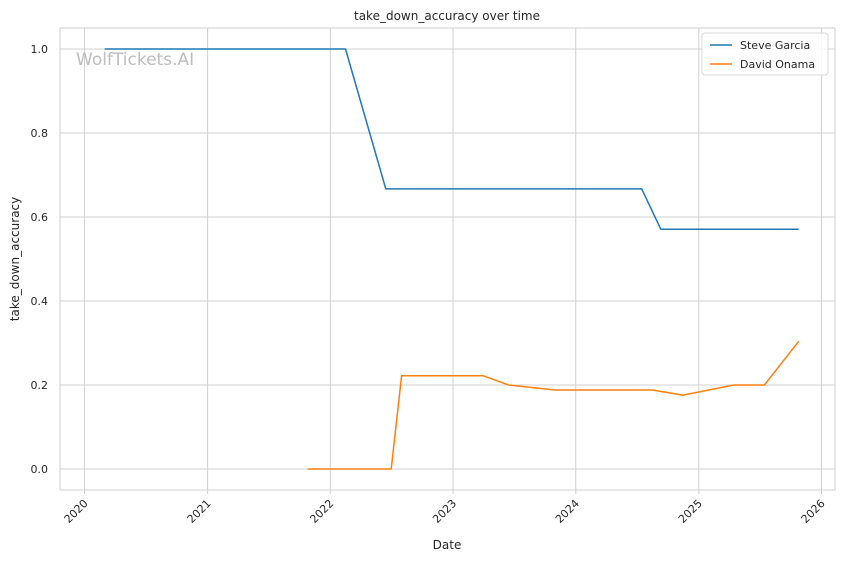 The image size is (845, 561). I want to click on legend-label: Steve Garcia, so click(775, 45).